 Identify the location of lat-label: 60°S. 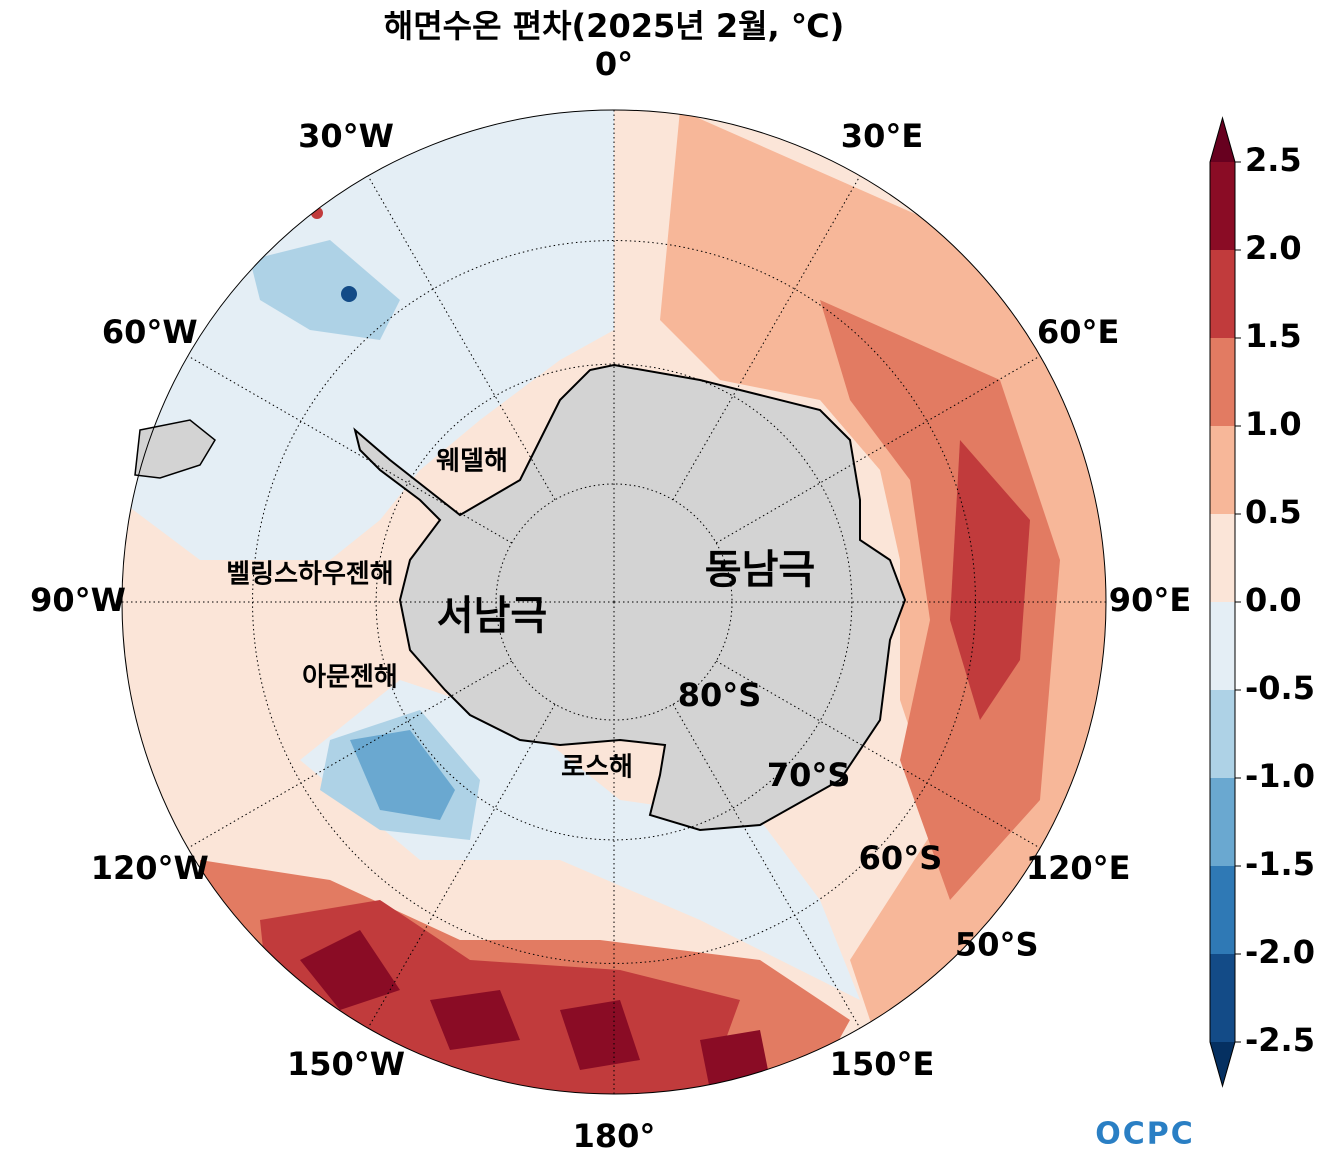
(901, 858).